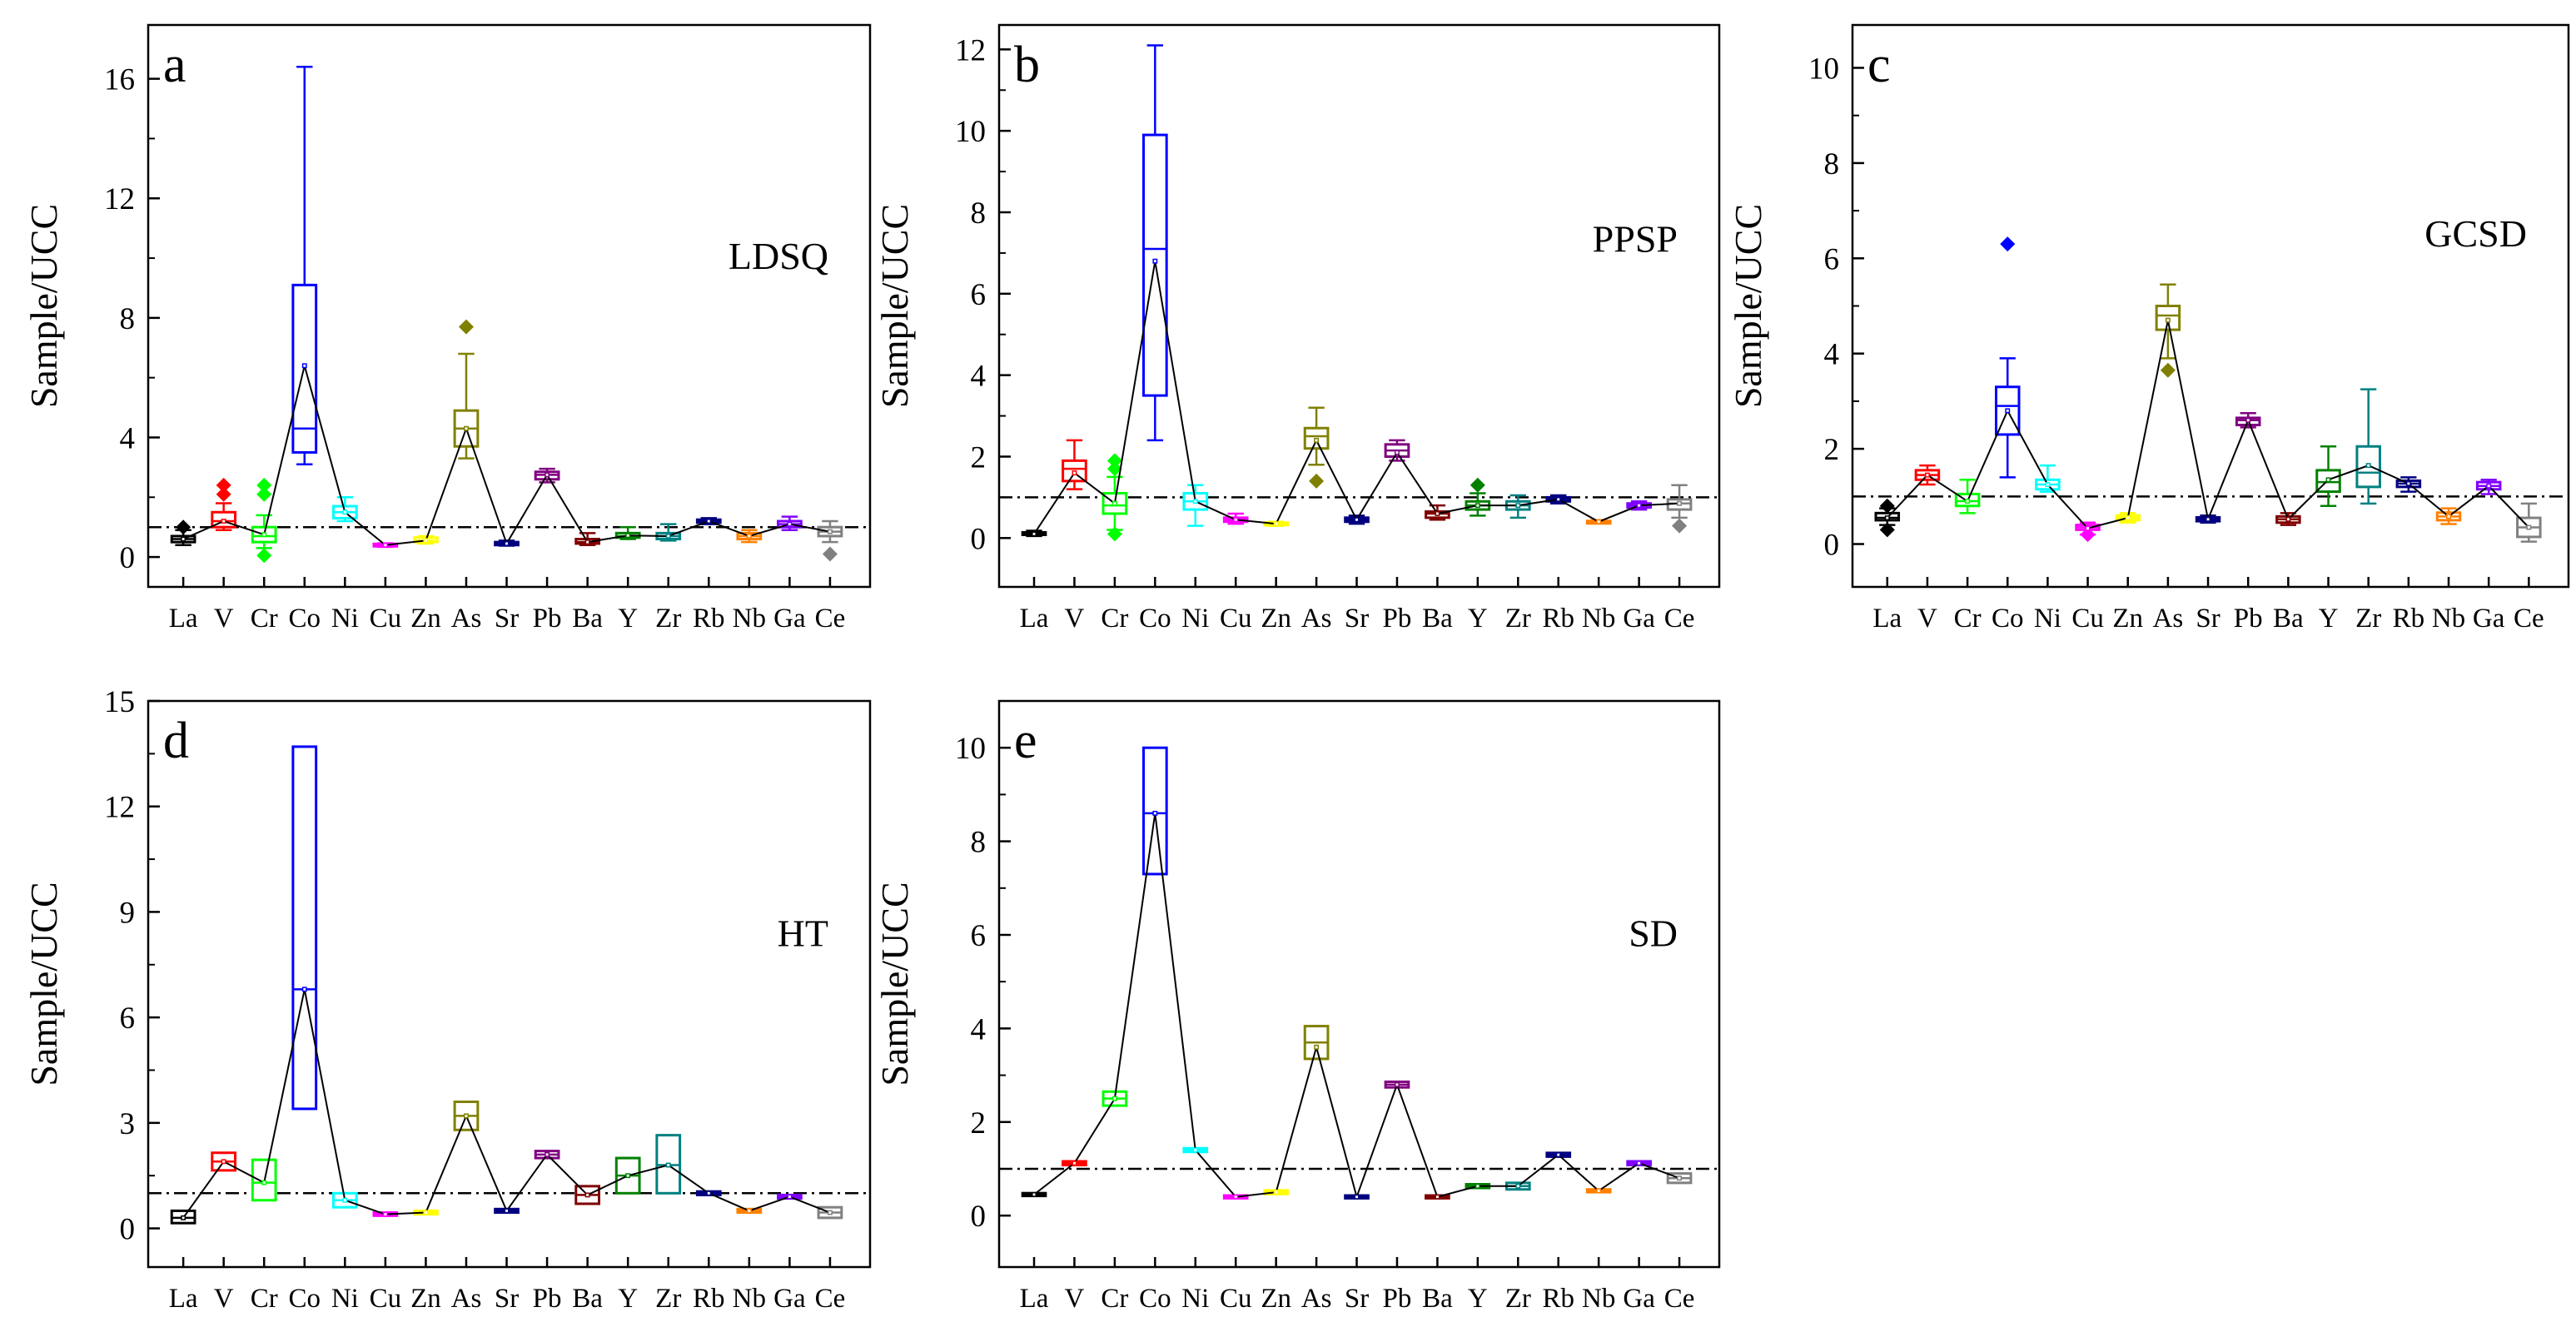  What do you see at coordinates (128, 1124) in the screenshot?
I see `y-tick-label: 3` at bounding box center [128, 1124].